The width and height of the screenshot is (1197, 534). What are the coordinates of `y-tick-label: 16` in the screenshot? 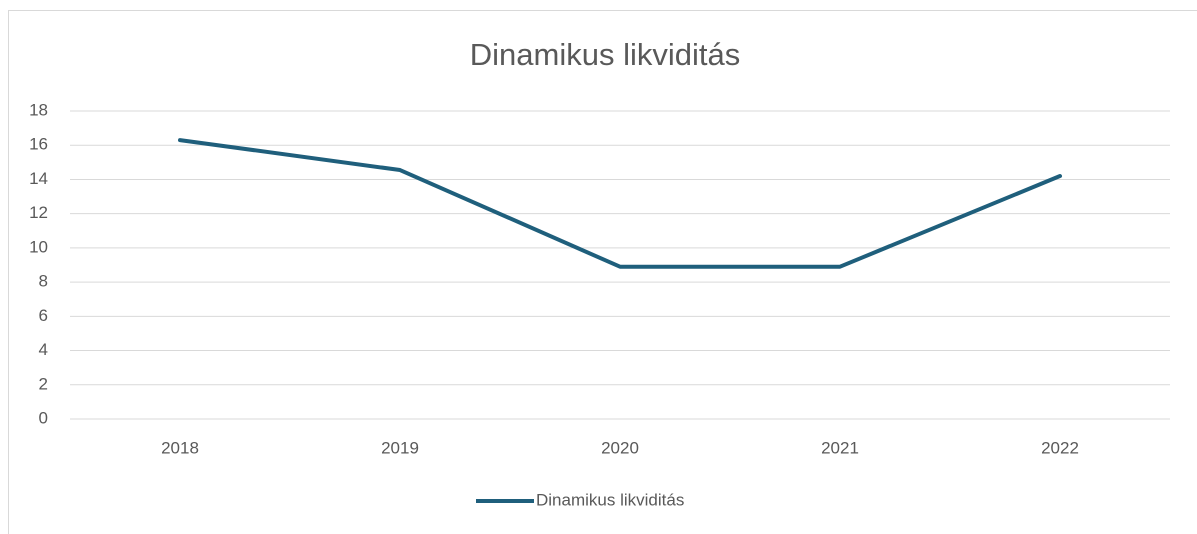 It's located at (38, 144).